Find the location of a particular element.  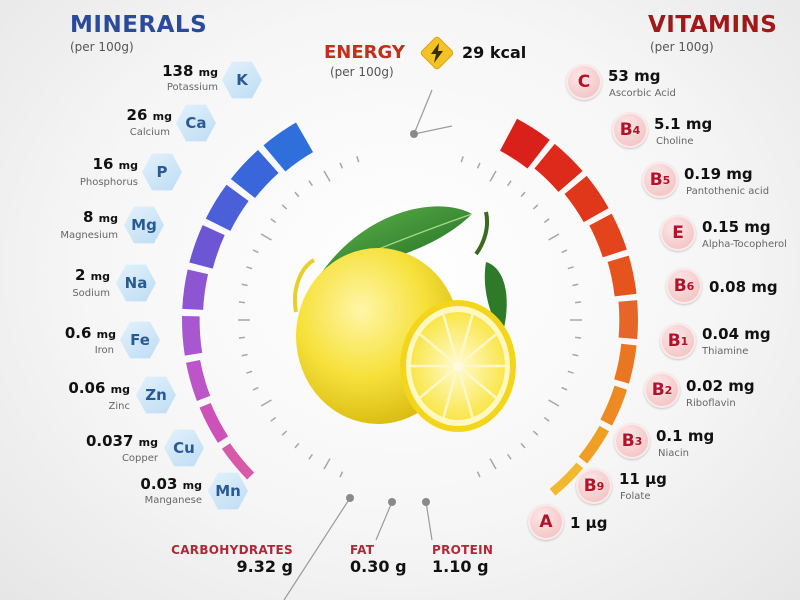

mineral-value: 26 mg is located at coordinates (149, 115).